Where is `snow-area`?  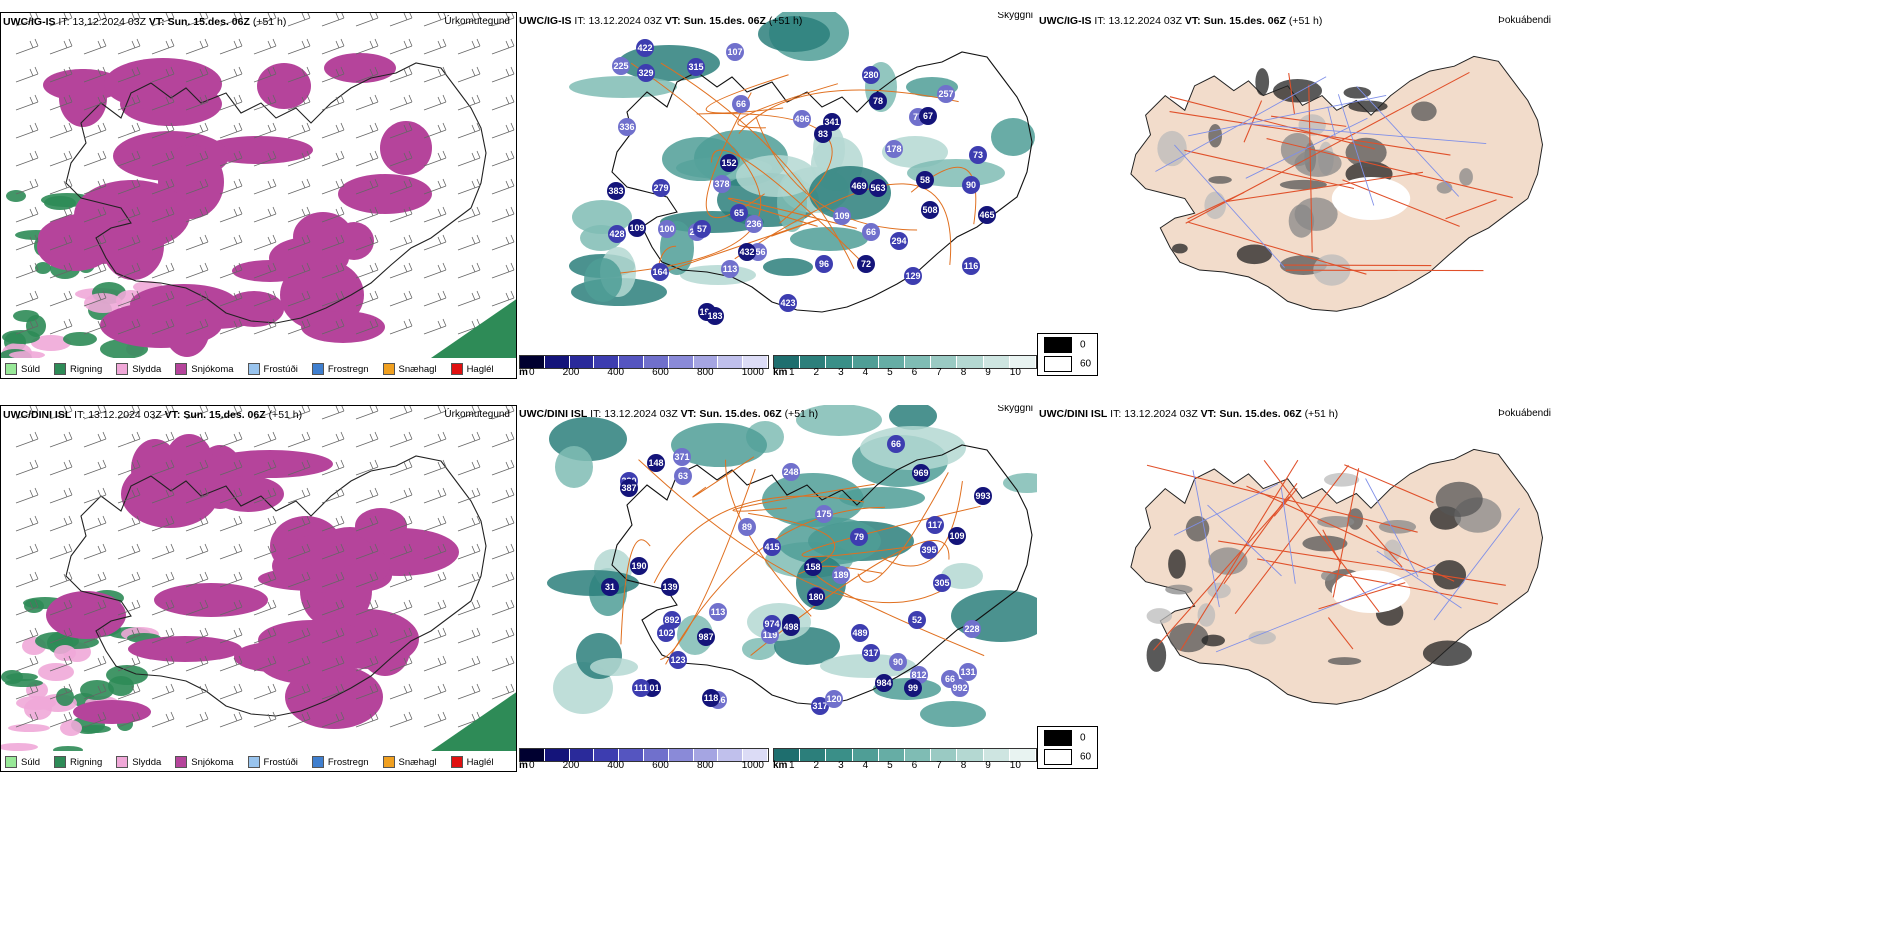 snow-area is located at coordinates (381, 526).